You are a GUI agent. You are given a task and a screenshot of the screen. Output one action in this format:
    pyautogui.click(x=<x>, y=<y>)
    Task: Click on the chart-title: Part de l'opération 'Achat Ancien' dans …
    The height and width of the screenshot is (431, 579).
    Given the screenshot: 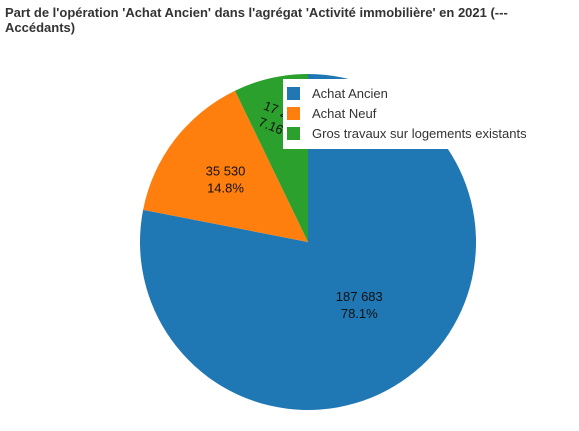 What is the action you would take?
    pyautogui.click(x=256, y=20)
    